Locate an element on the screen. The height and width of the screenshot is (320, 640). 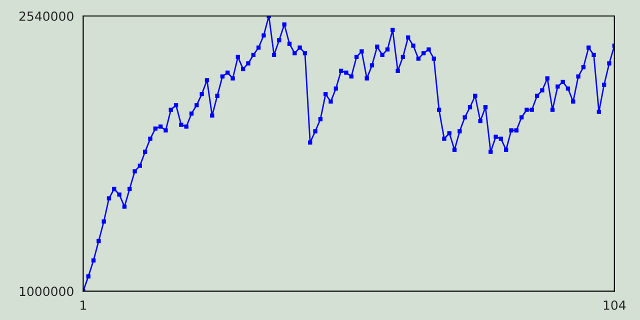
x-tick-label: 104 is located at coordinates (615, 305).